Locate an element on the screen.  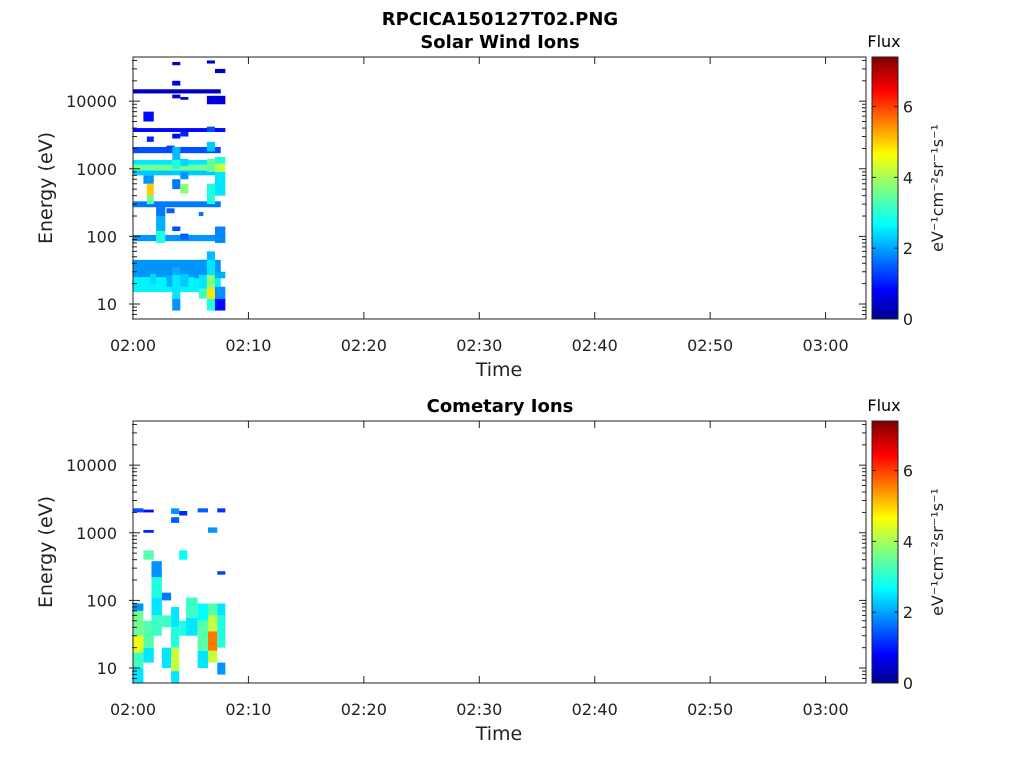
cometary-colorbar-tick-label: 2 is located at coordinates (908, 612).